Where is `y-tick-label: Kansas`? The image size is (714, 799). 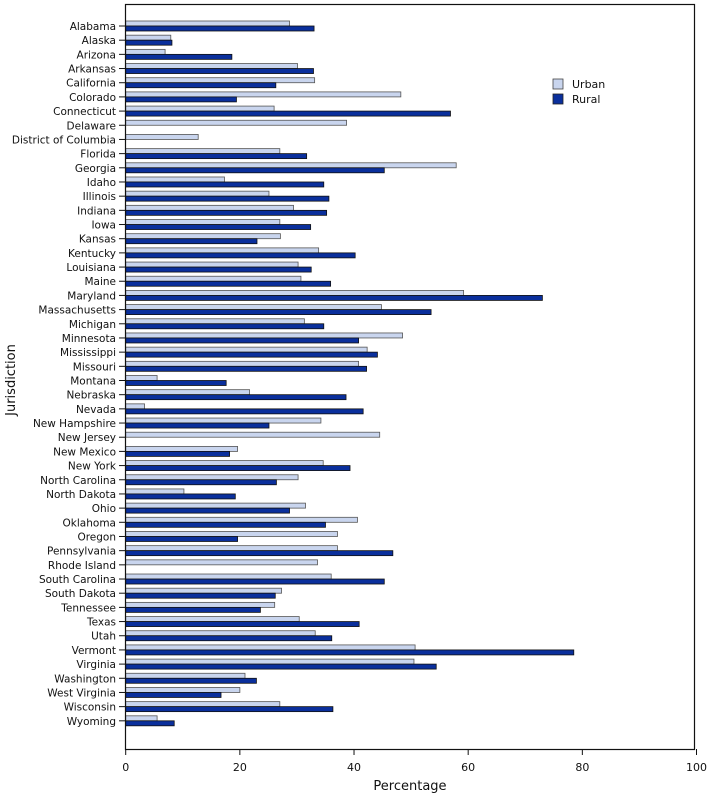 y-tick-label: Kansas is located at coordinates (97, 240).